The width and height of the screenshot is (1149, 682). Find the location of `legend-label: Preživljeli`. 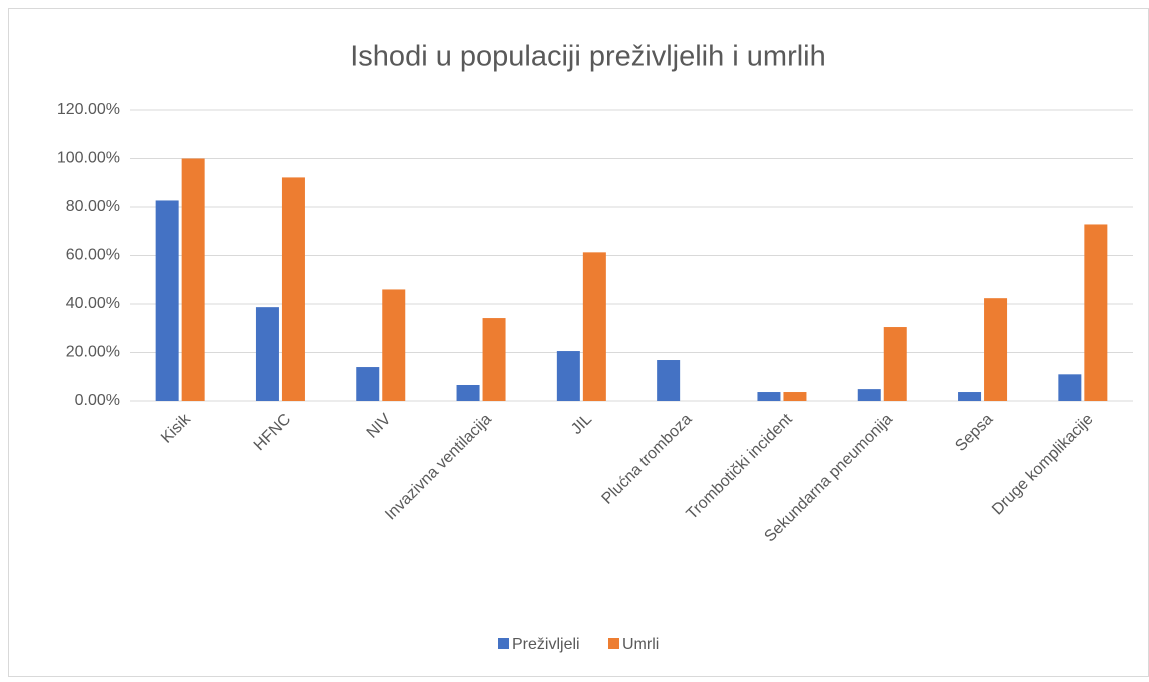

legend-label: Preživljeli is located at coordinates (546, 644).